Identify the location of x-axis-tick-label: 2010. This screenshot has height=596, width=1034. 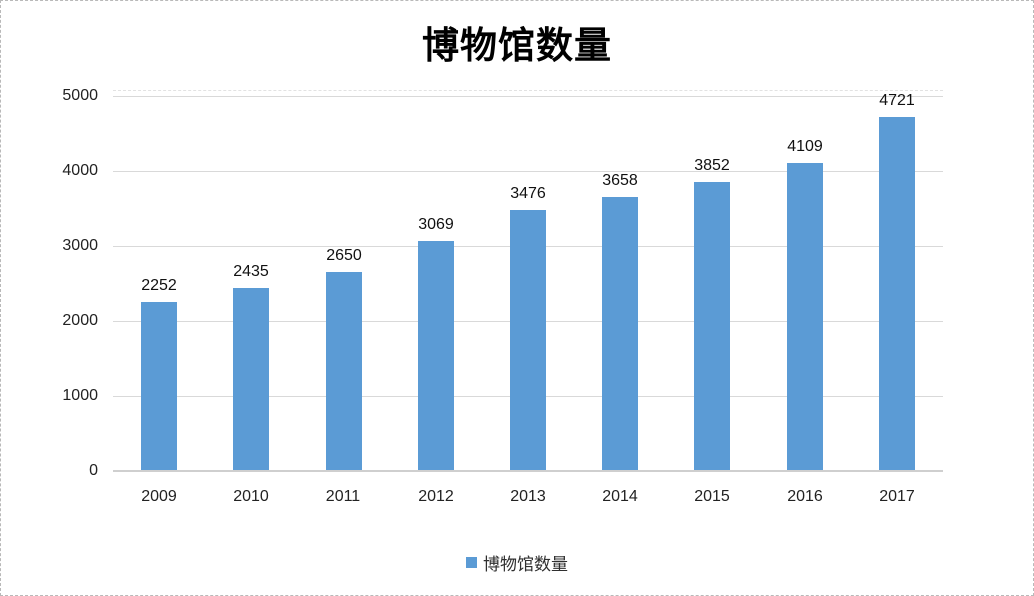
(251, 496).